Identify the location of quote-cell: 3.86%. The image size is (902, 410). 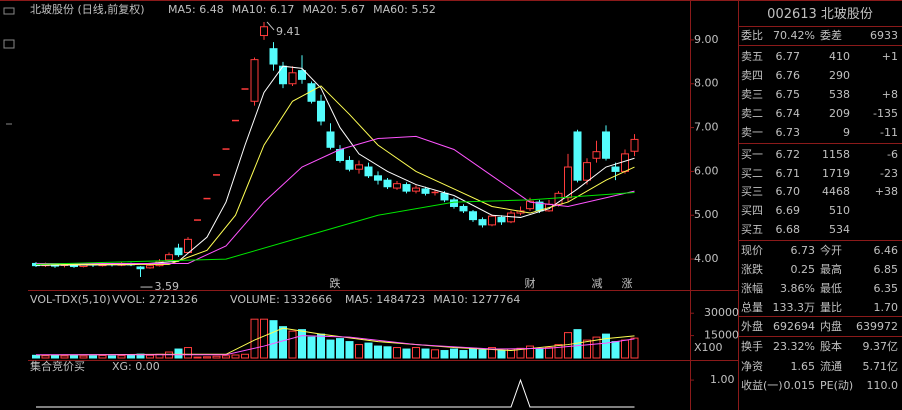
(797, 288).